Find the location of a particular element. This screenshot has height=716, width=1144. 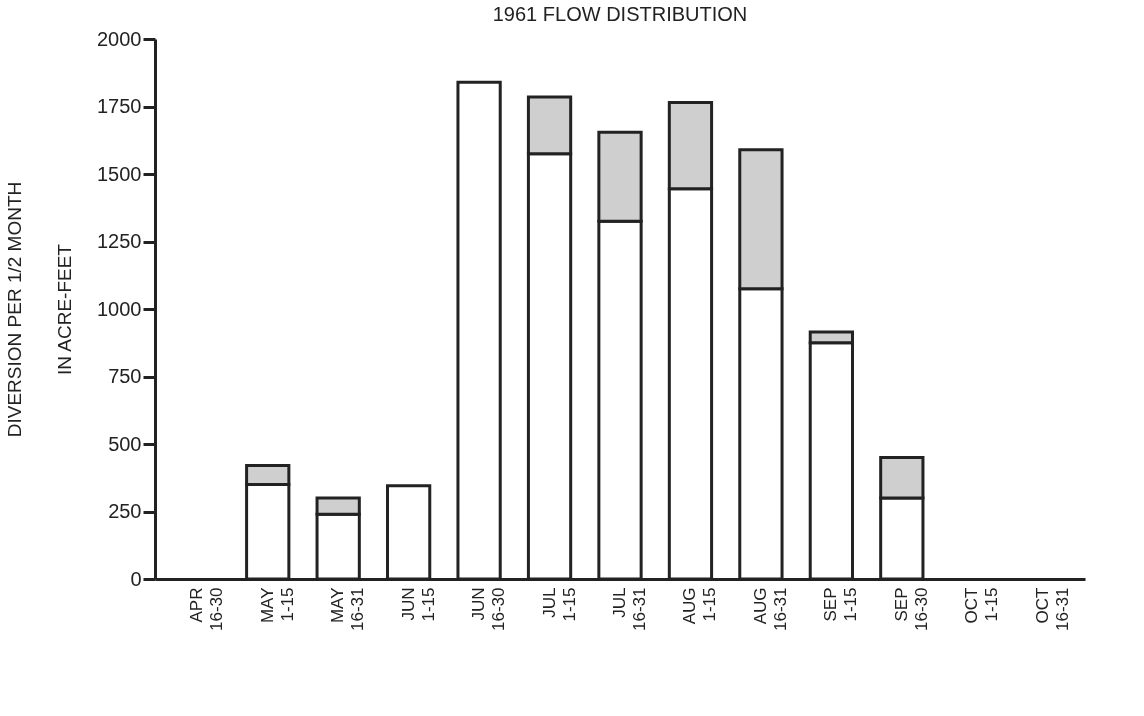

chart-title: 1961 FLOW DISTRIBUTION is located at coordinates (620, 14).